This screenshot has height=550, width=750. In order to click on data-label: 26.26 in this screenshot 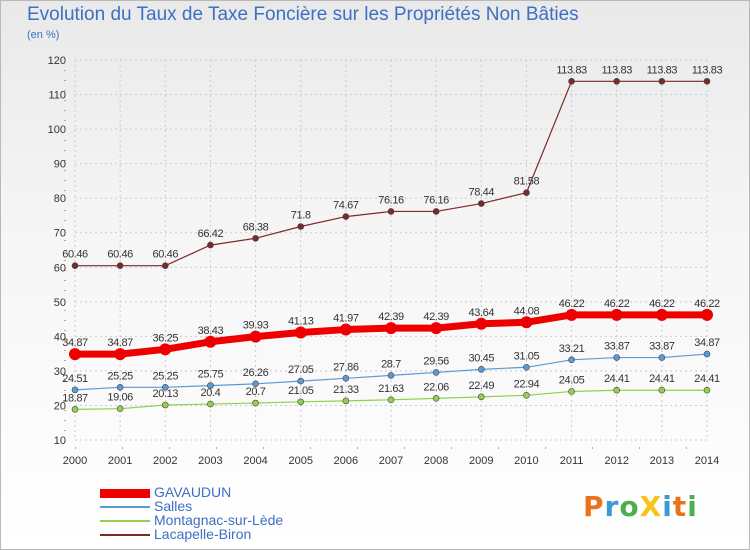, I will do `click(256, 373)`.